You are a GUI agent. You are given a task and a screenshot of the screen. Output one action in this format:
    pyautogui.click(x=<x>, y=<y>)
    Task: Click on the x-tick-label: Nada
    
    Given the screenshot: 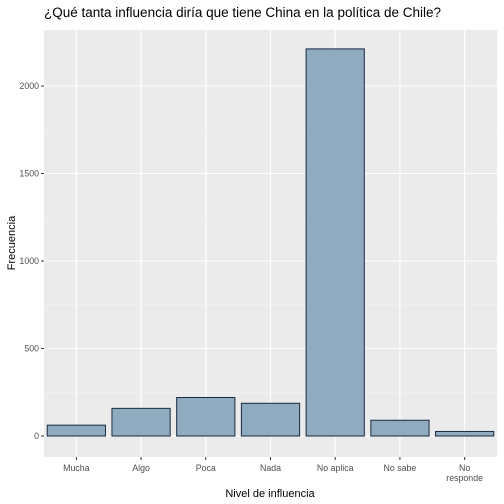 What is the action you would take?
    pyautogui.click(x=270, y=468)
    